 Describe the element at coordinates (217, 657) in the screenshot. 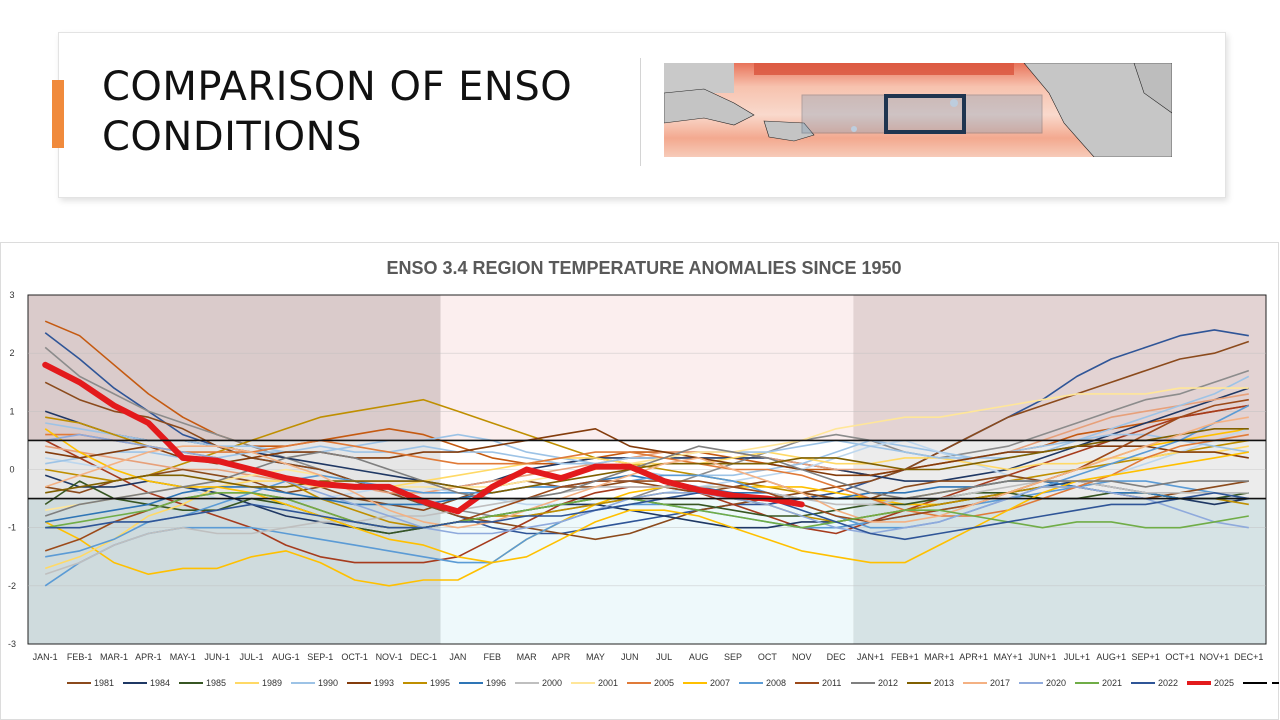

I see `x-tick-label: JUN-1` at that location.